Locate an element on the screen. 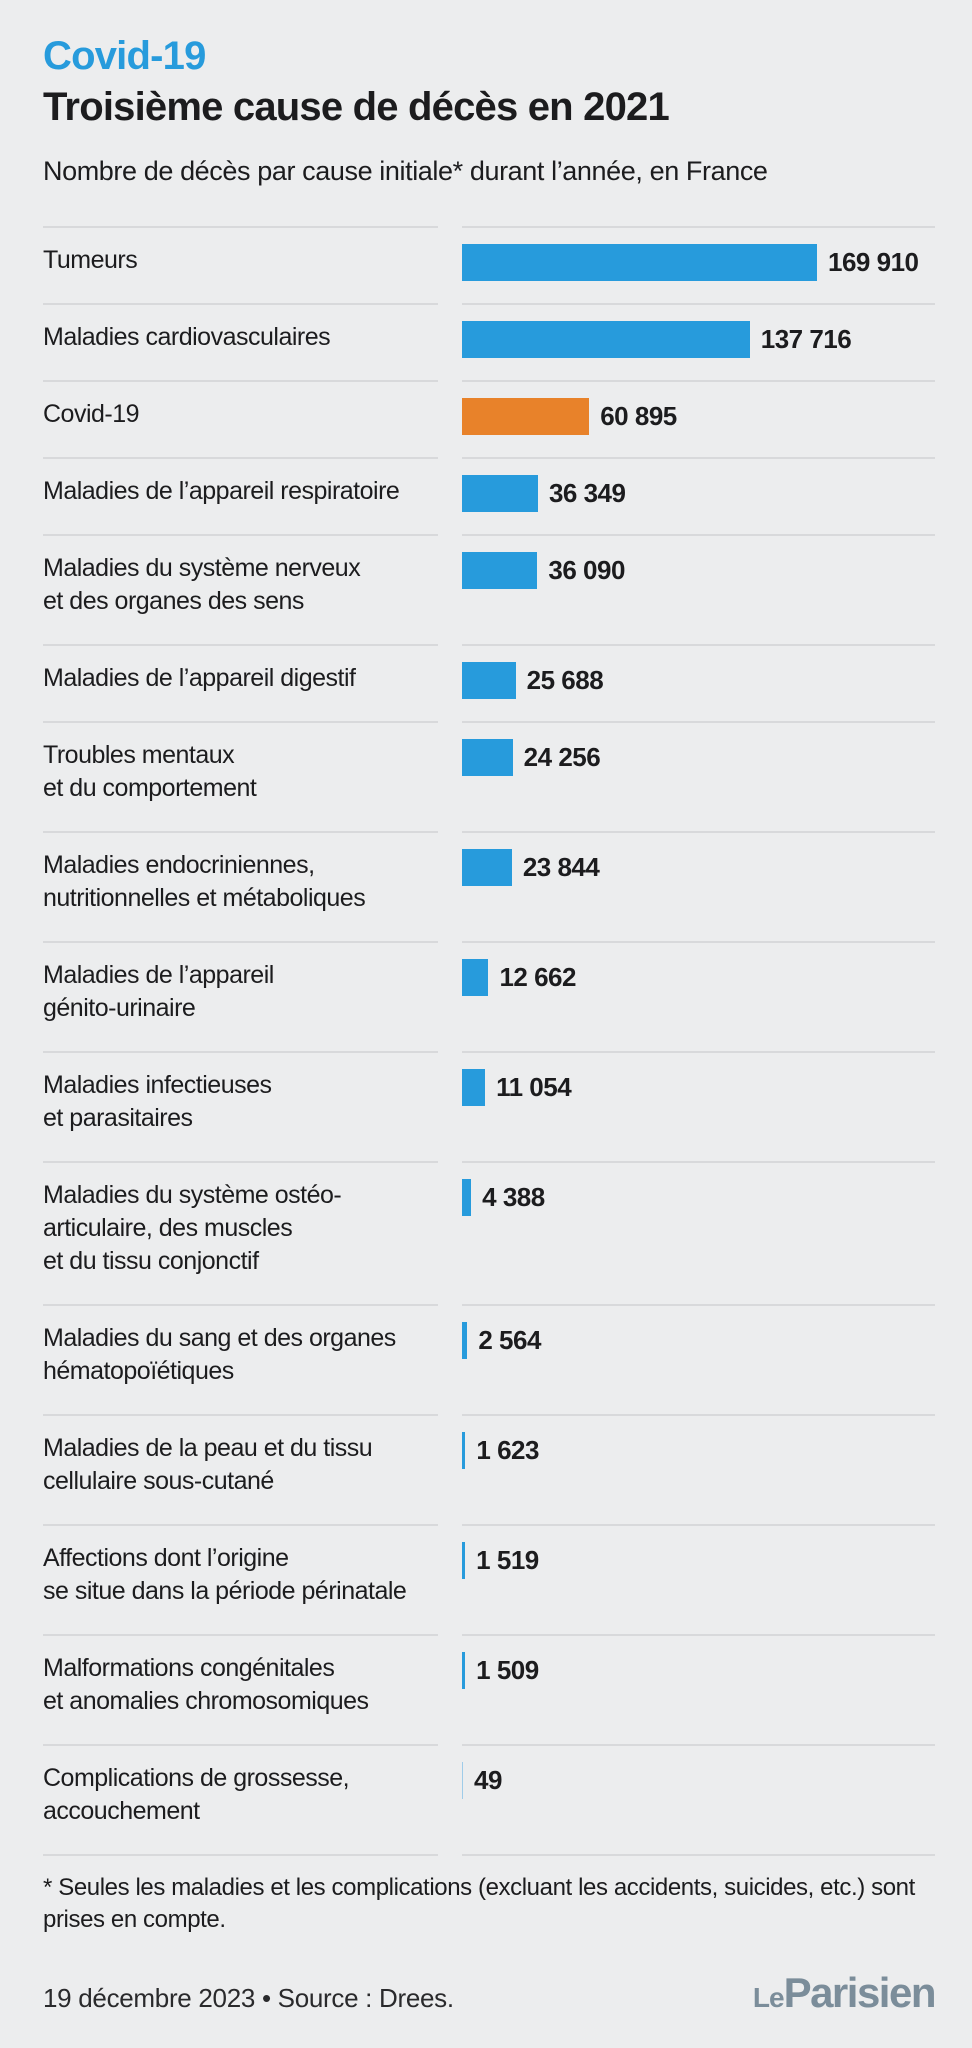 Image resolution: width=972 pixels, height=2048 pixels. row-bar-cell: 11 054 is located at coordinates (698, 1105).